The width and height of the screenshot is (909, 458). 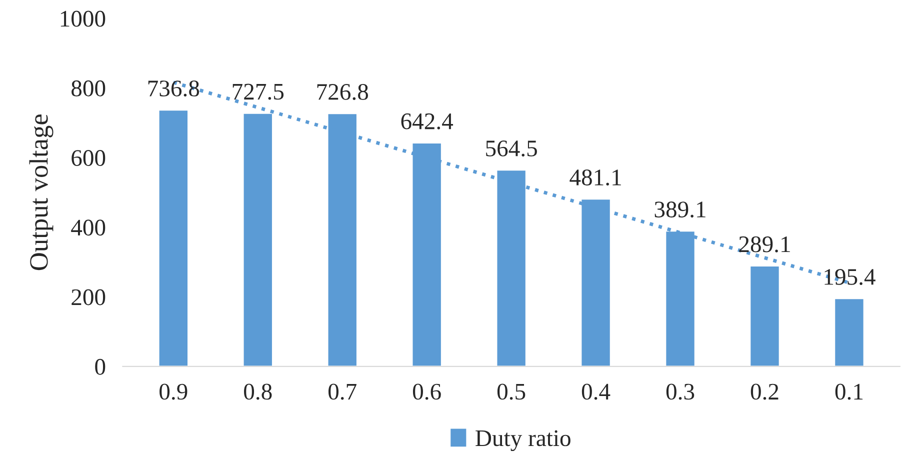 I want to click on data-label: 481.1, so click(x=595, y=178).